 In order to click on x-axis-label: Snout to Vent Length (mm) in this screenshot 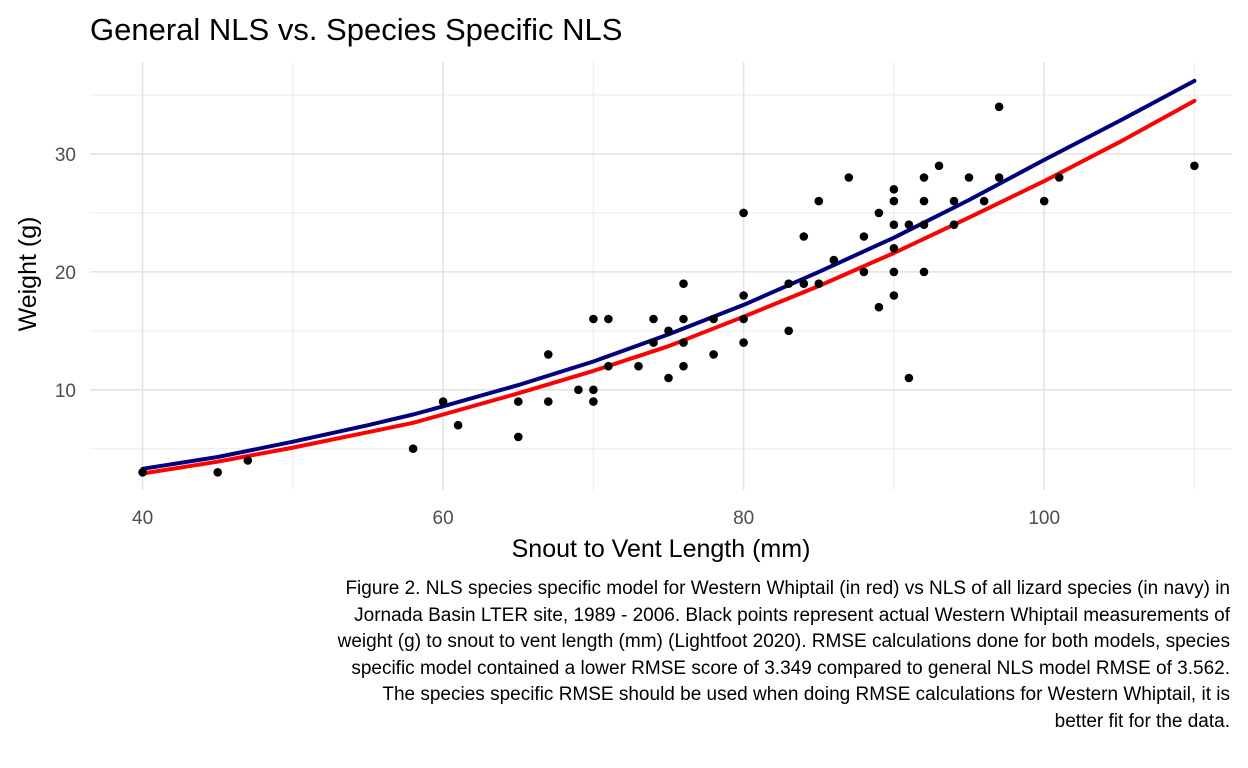, I will do `click(661, 549)`.